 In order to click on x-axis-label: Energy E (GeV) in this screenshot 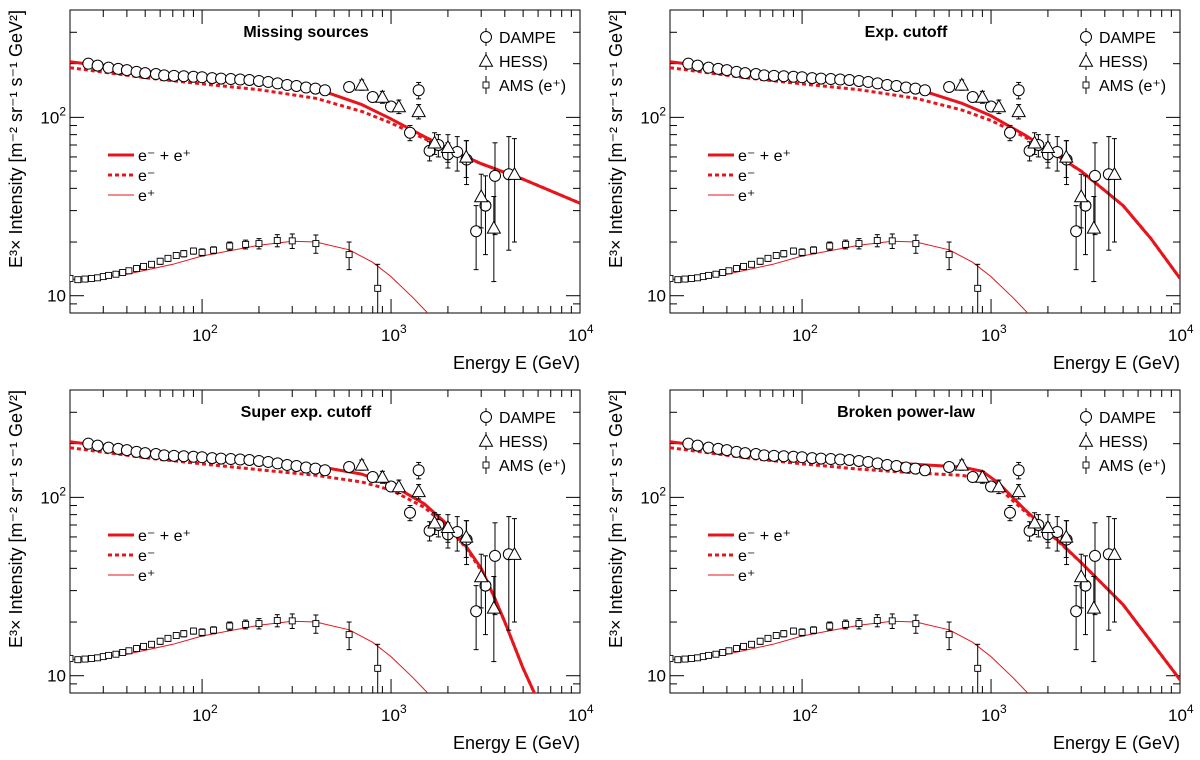, I will do `click(516, 363)`.